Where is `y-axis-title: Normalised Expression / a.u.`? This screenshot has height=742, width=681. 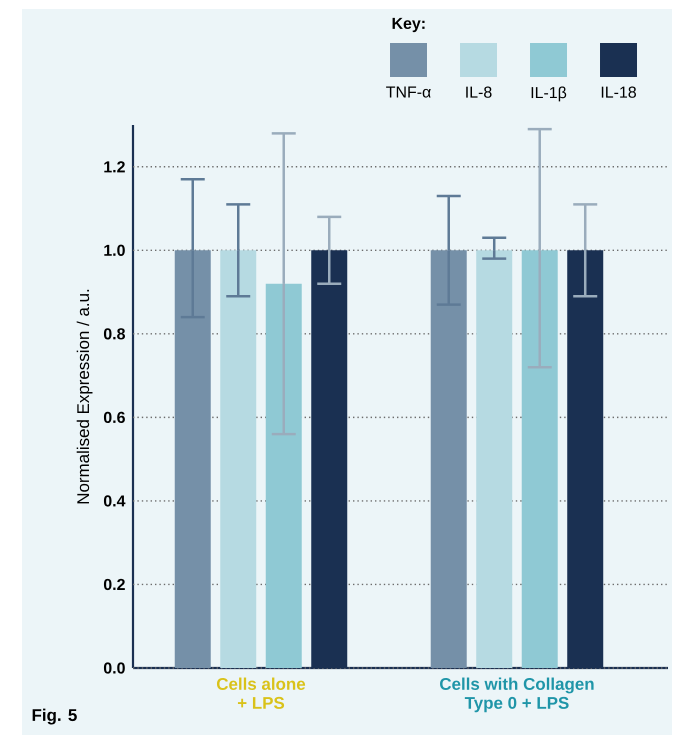 y-axis-title: Normalised Expression / a.u. is located at coordinates (84, 397).